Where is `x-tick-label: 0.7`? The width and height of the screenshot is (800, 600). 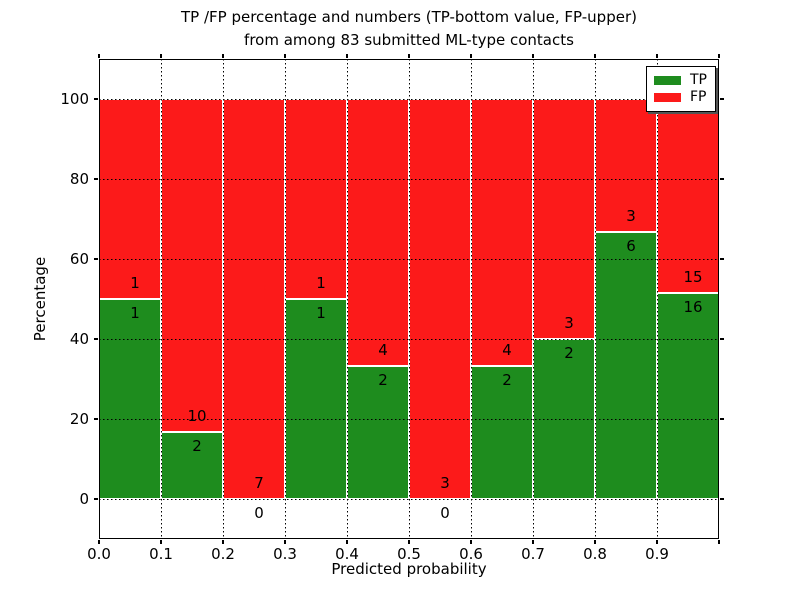
x-tick-label: 0.7 is located at coordinates (533, 554).